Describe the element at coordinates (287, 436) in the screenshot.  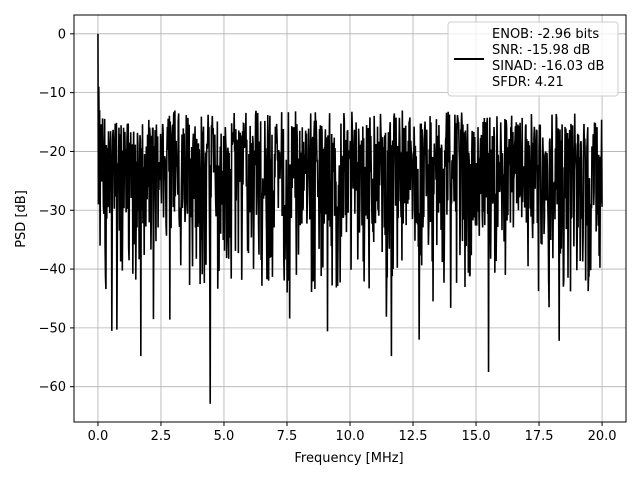
I see `x-tick-label: 7.5` at that location.